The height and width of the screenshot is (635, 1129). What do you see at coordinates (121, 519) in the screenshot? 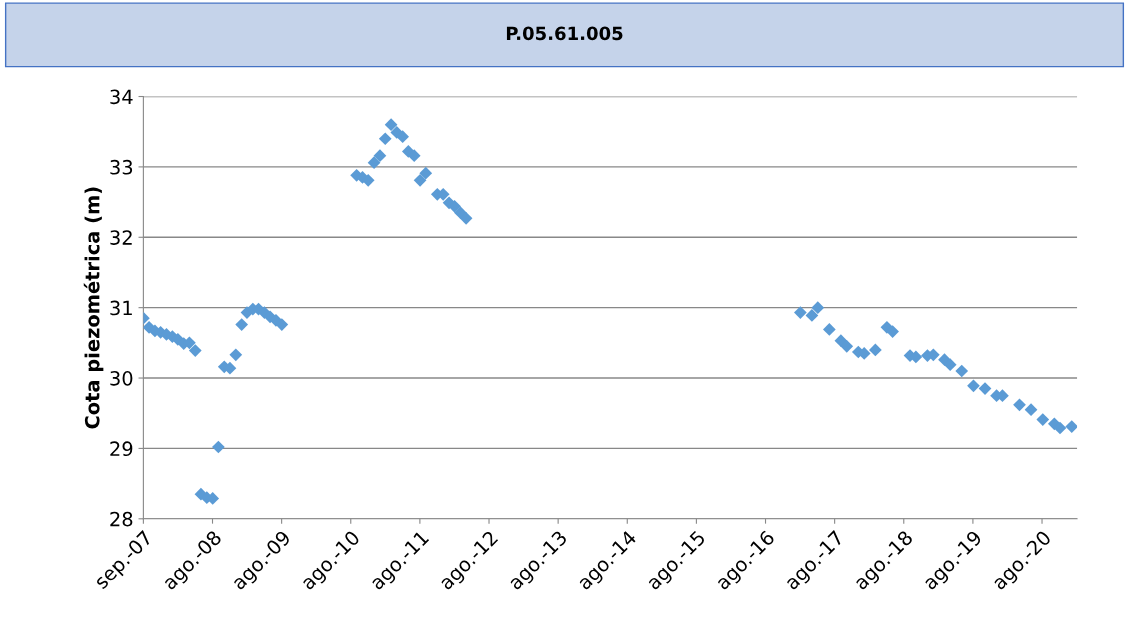
I see `y-tick-label: 28` at bounding box center [121, 519].